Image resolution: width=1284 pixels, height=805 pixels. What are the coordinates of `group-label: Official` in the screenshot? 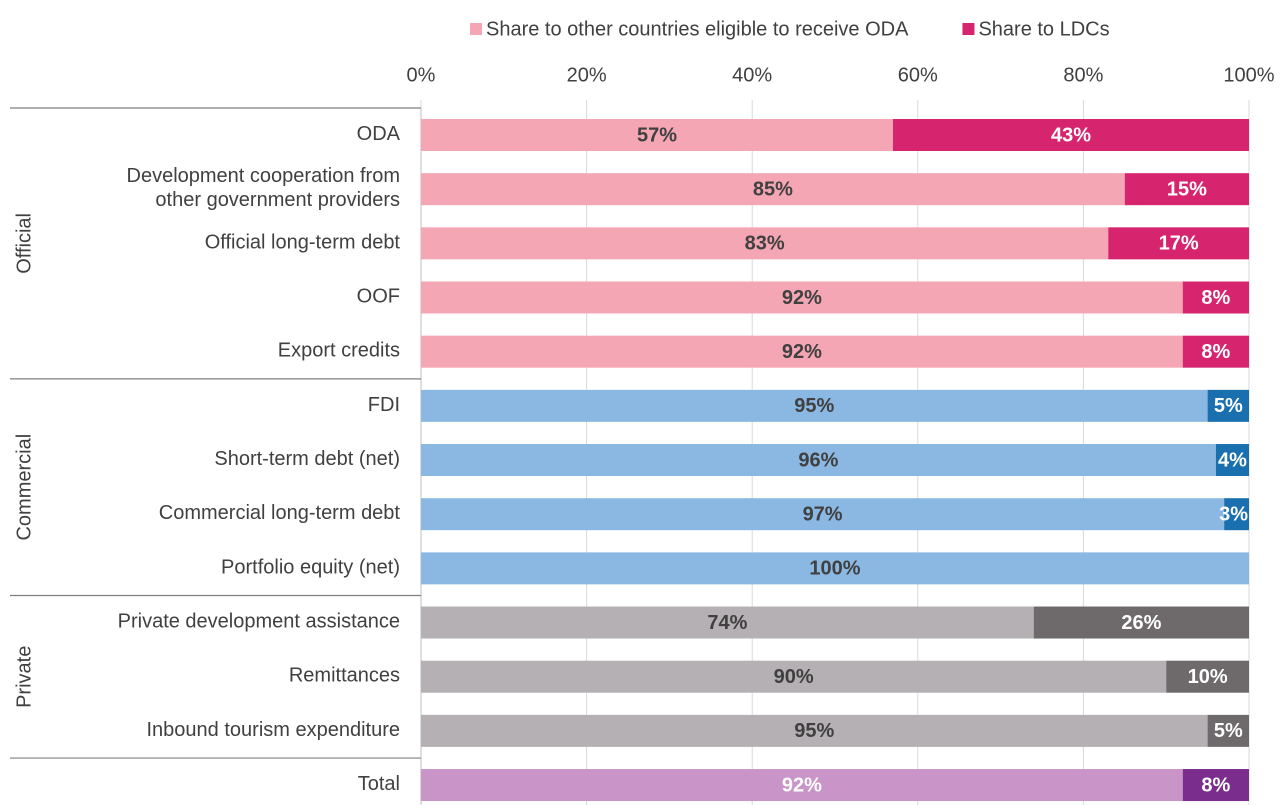 It's located at (24, 243).